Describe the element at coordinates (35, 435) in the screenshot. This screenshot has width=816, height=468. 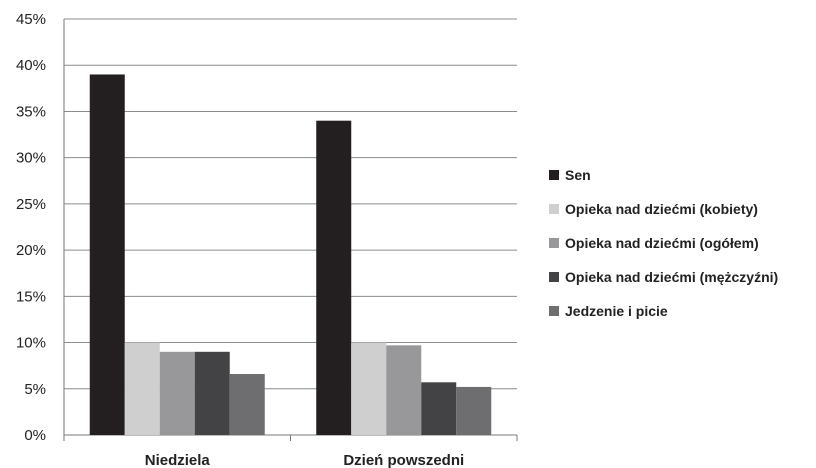
I see `y-tick-label: 0%` at that location.